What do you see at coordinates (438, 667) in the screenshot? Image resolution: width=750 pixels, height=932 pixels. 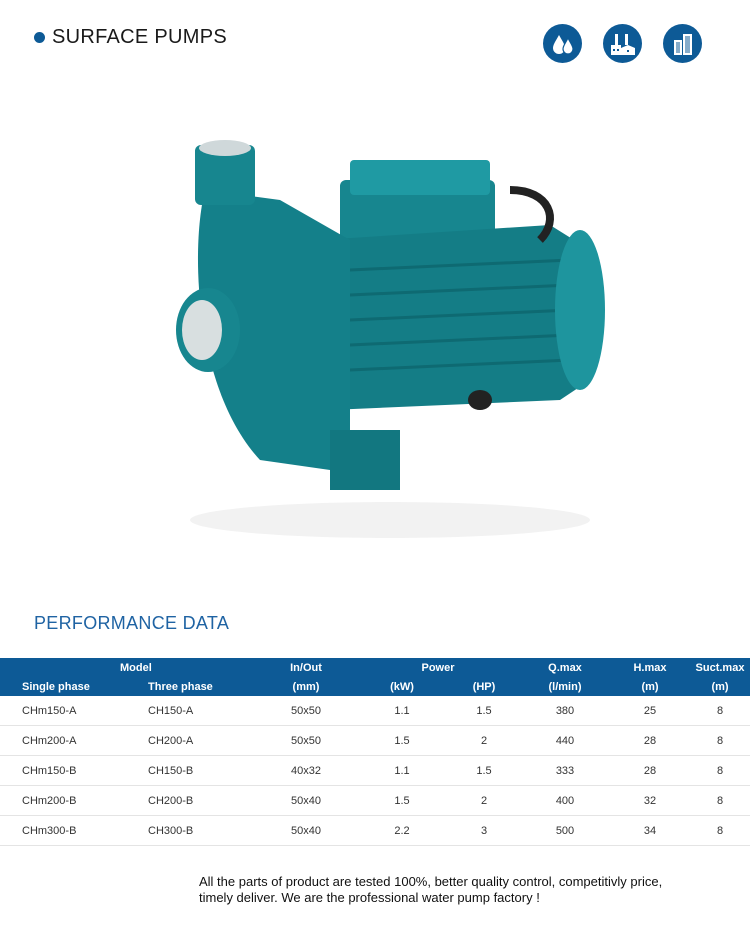 I see `th-power: Power` at bounding box center [438, 667].